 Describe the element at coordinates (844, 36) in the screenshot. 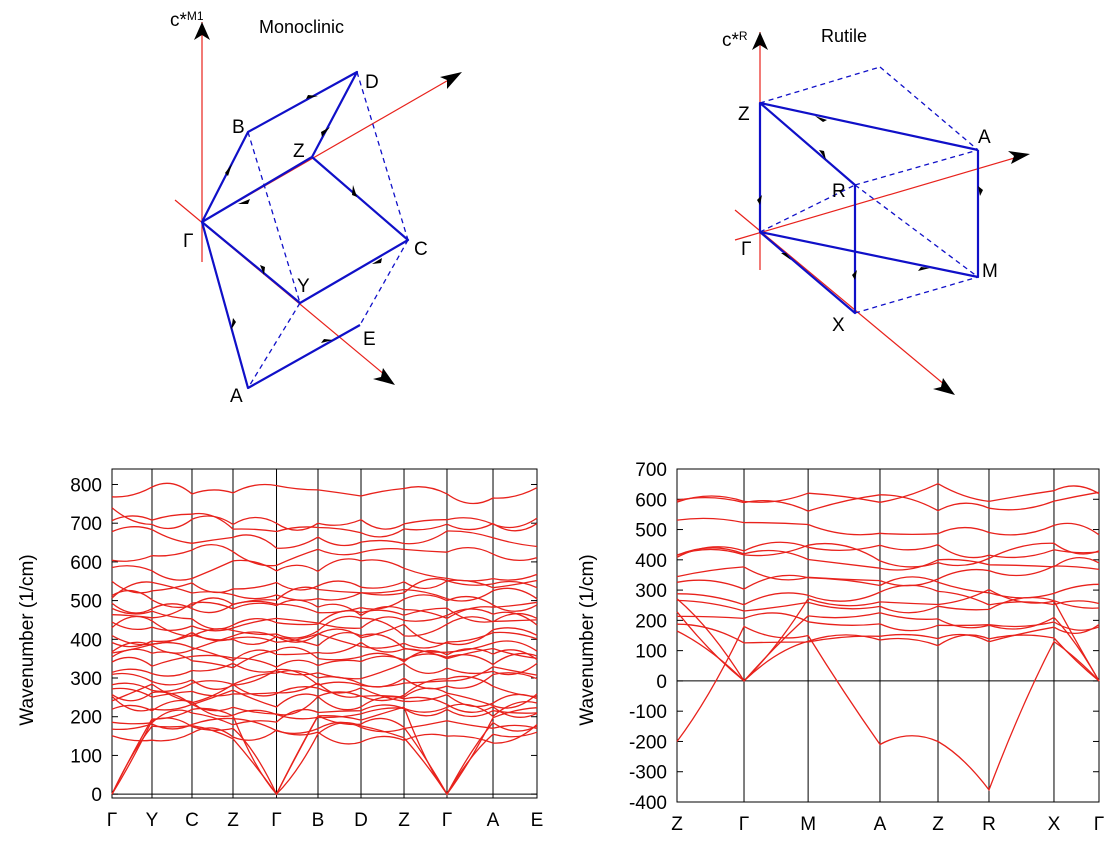

I see `rutile-title: Rutile` at that location.